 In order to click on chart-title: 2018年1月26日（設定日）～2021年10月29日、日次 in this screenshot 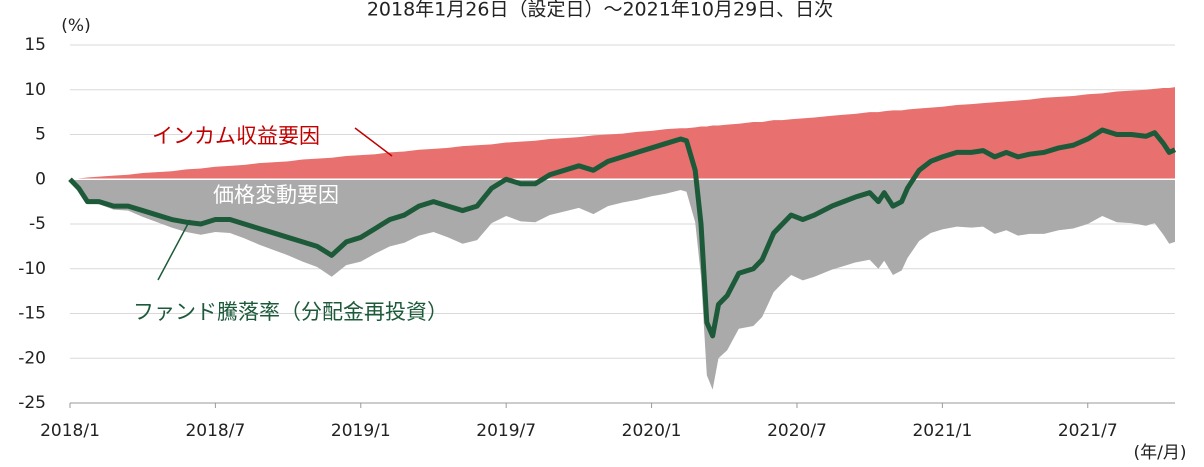, I will do `click(600, 10)`.